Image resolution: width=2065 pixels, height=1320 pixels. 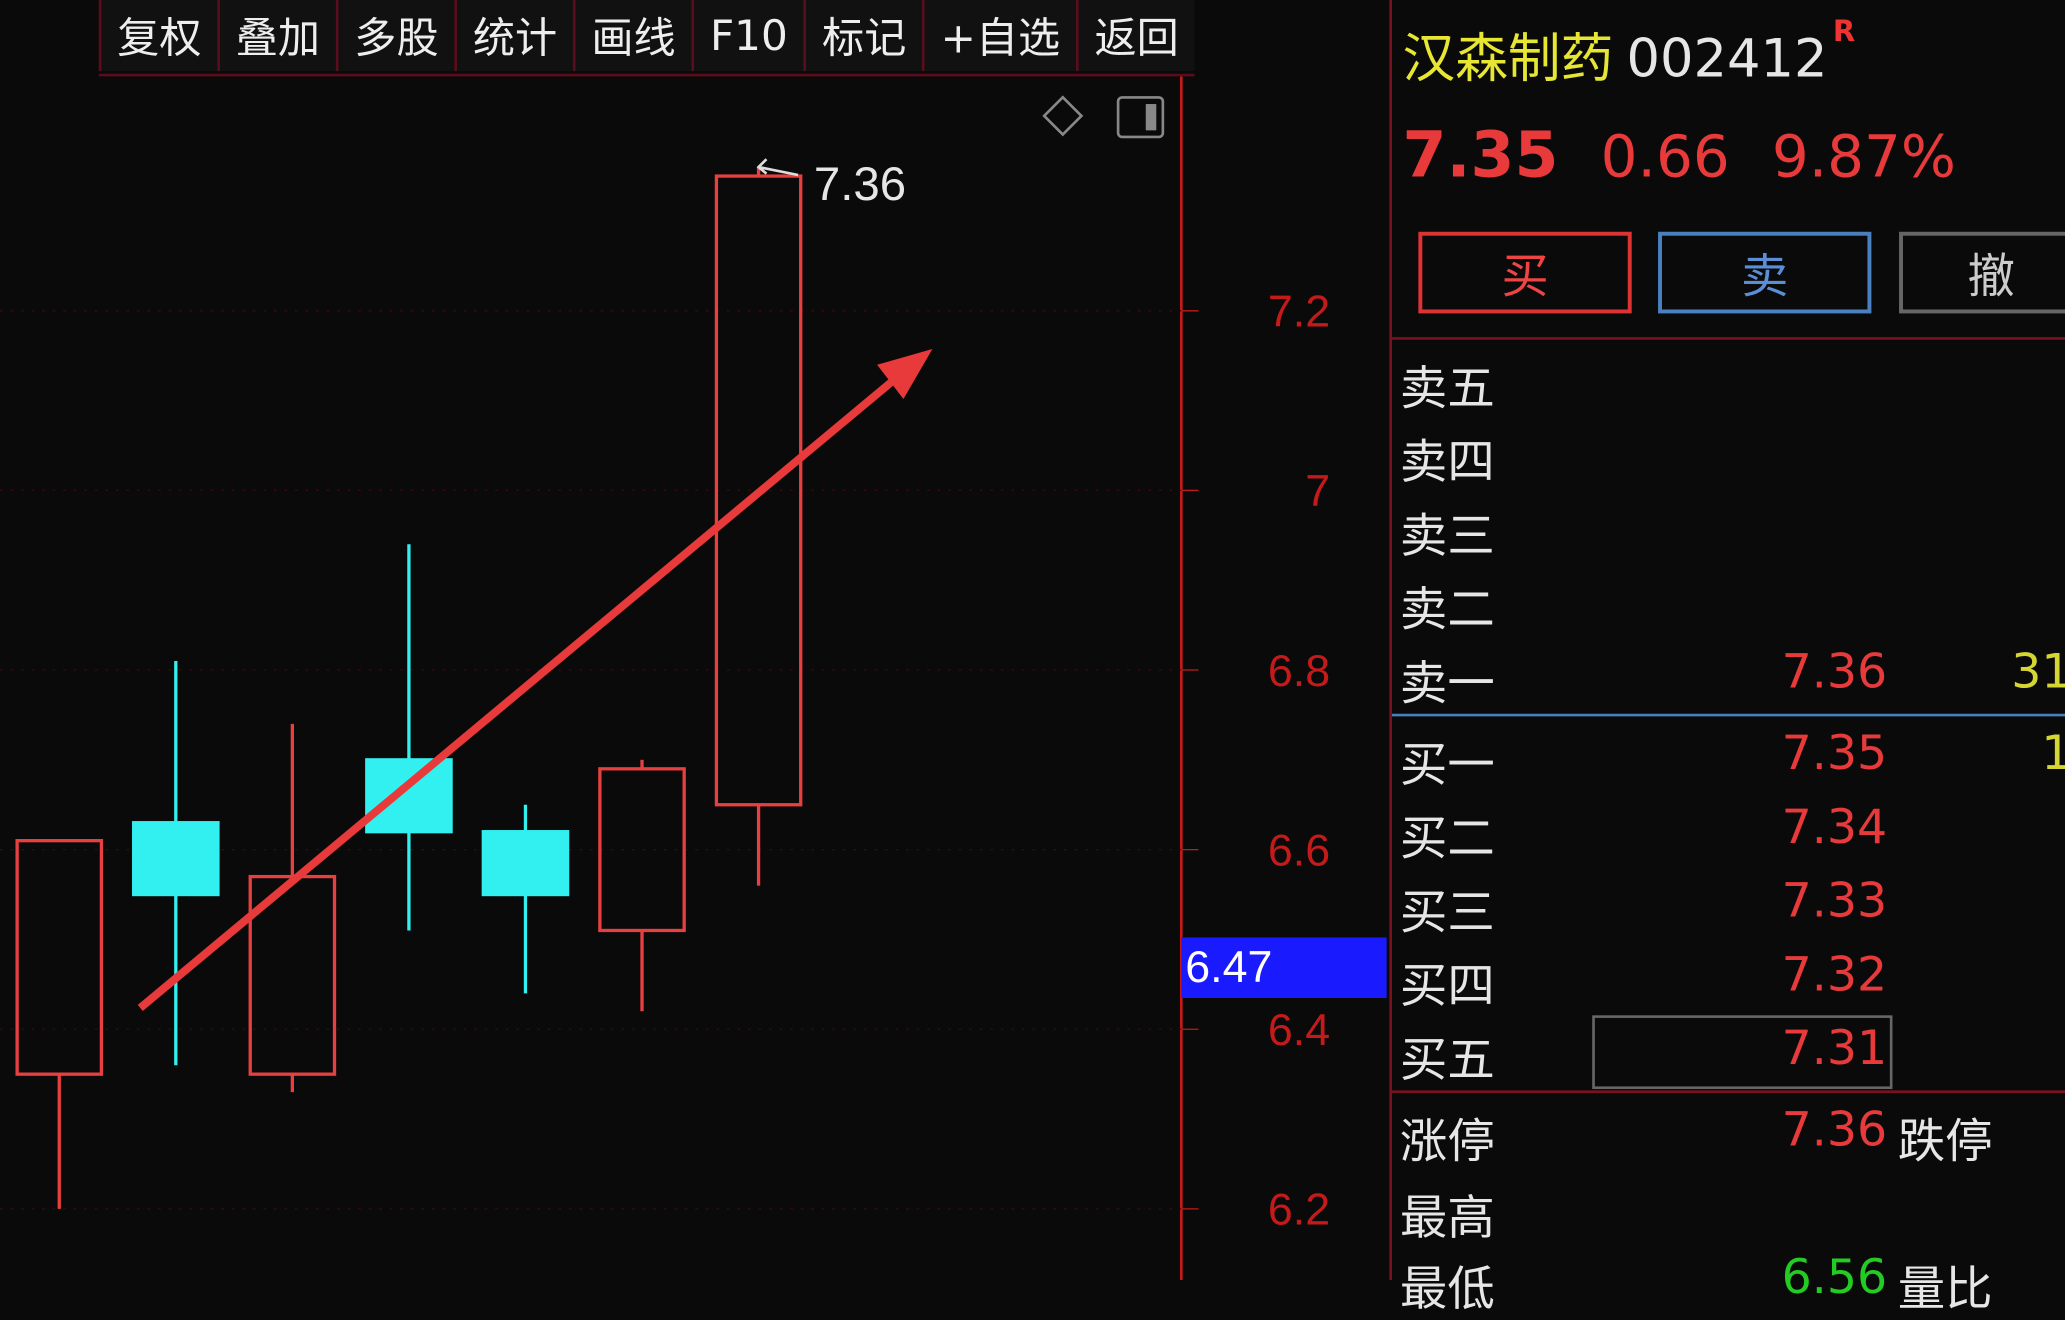 What do you see at coordinates (1299, 671) in the screenshot?
I see `y-tick-label: 6.8` at bounding box center [1299, 671].